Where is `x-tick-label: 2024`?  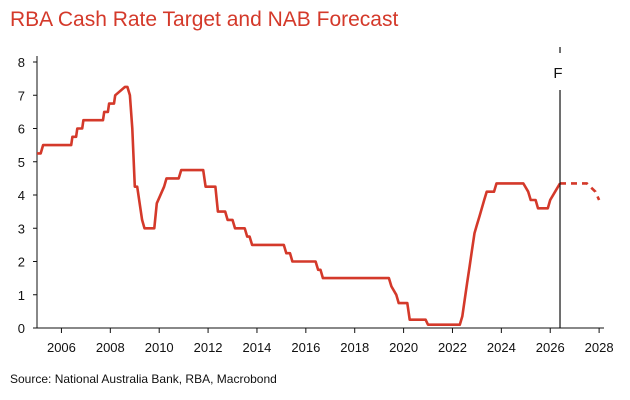
x-tick-label: 2024 is located at coordinates (501, 347).